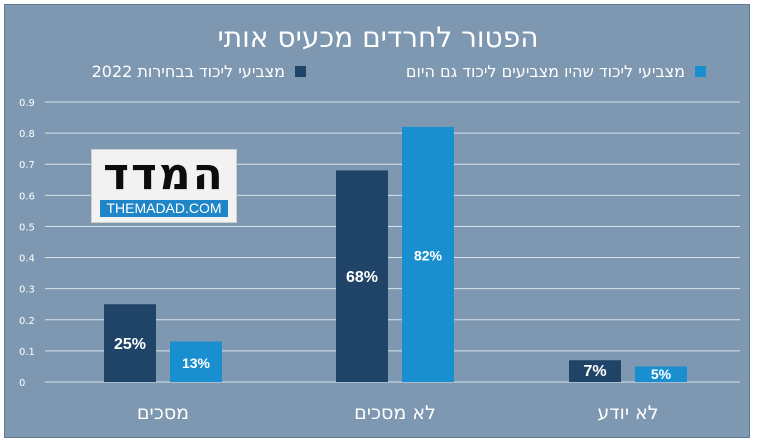  Describe the element at coordinates (27, 259) in the screenshot. I see `y-tick-label: 0.4` at that location.